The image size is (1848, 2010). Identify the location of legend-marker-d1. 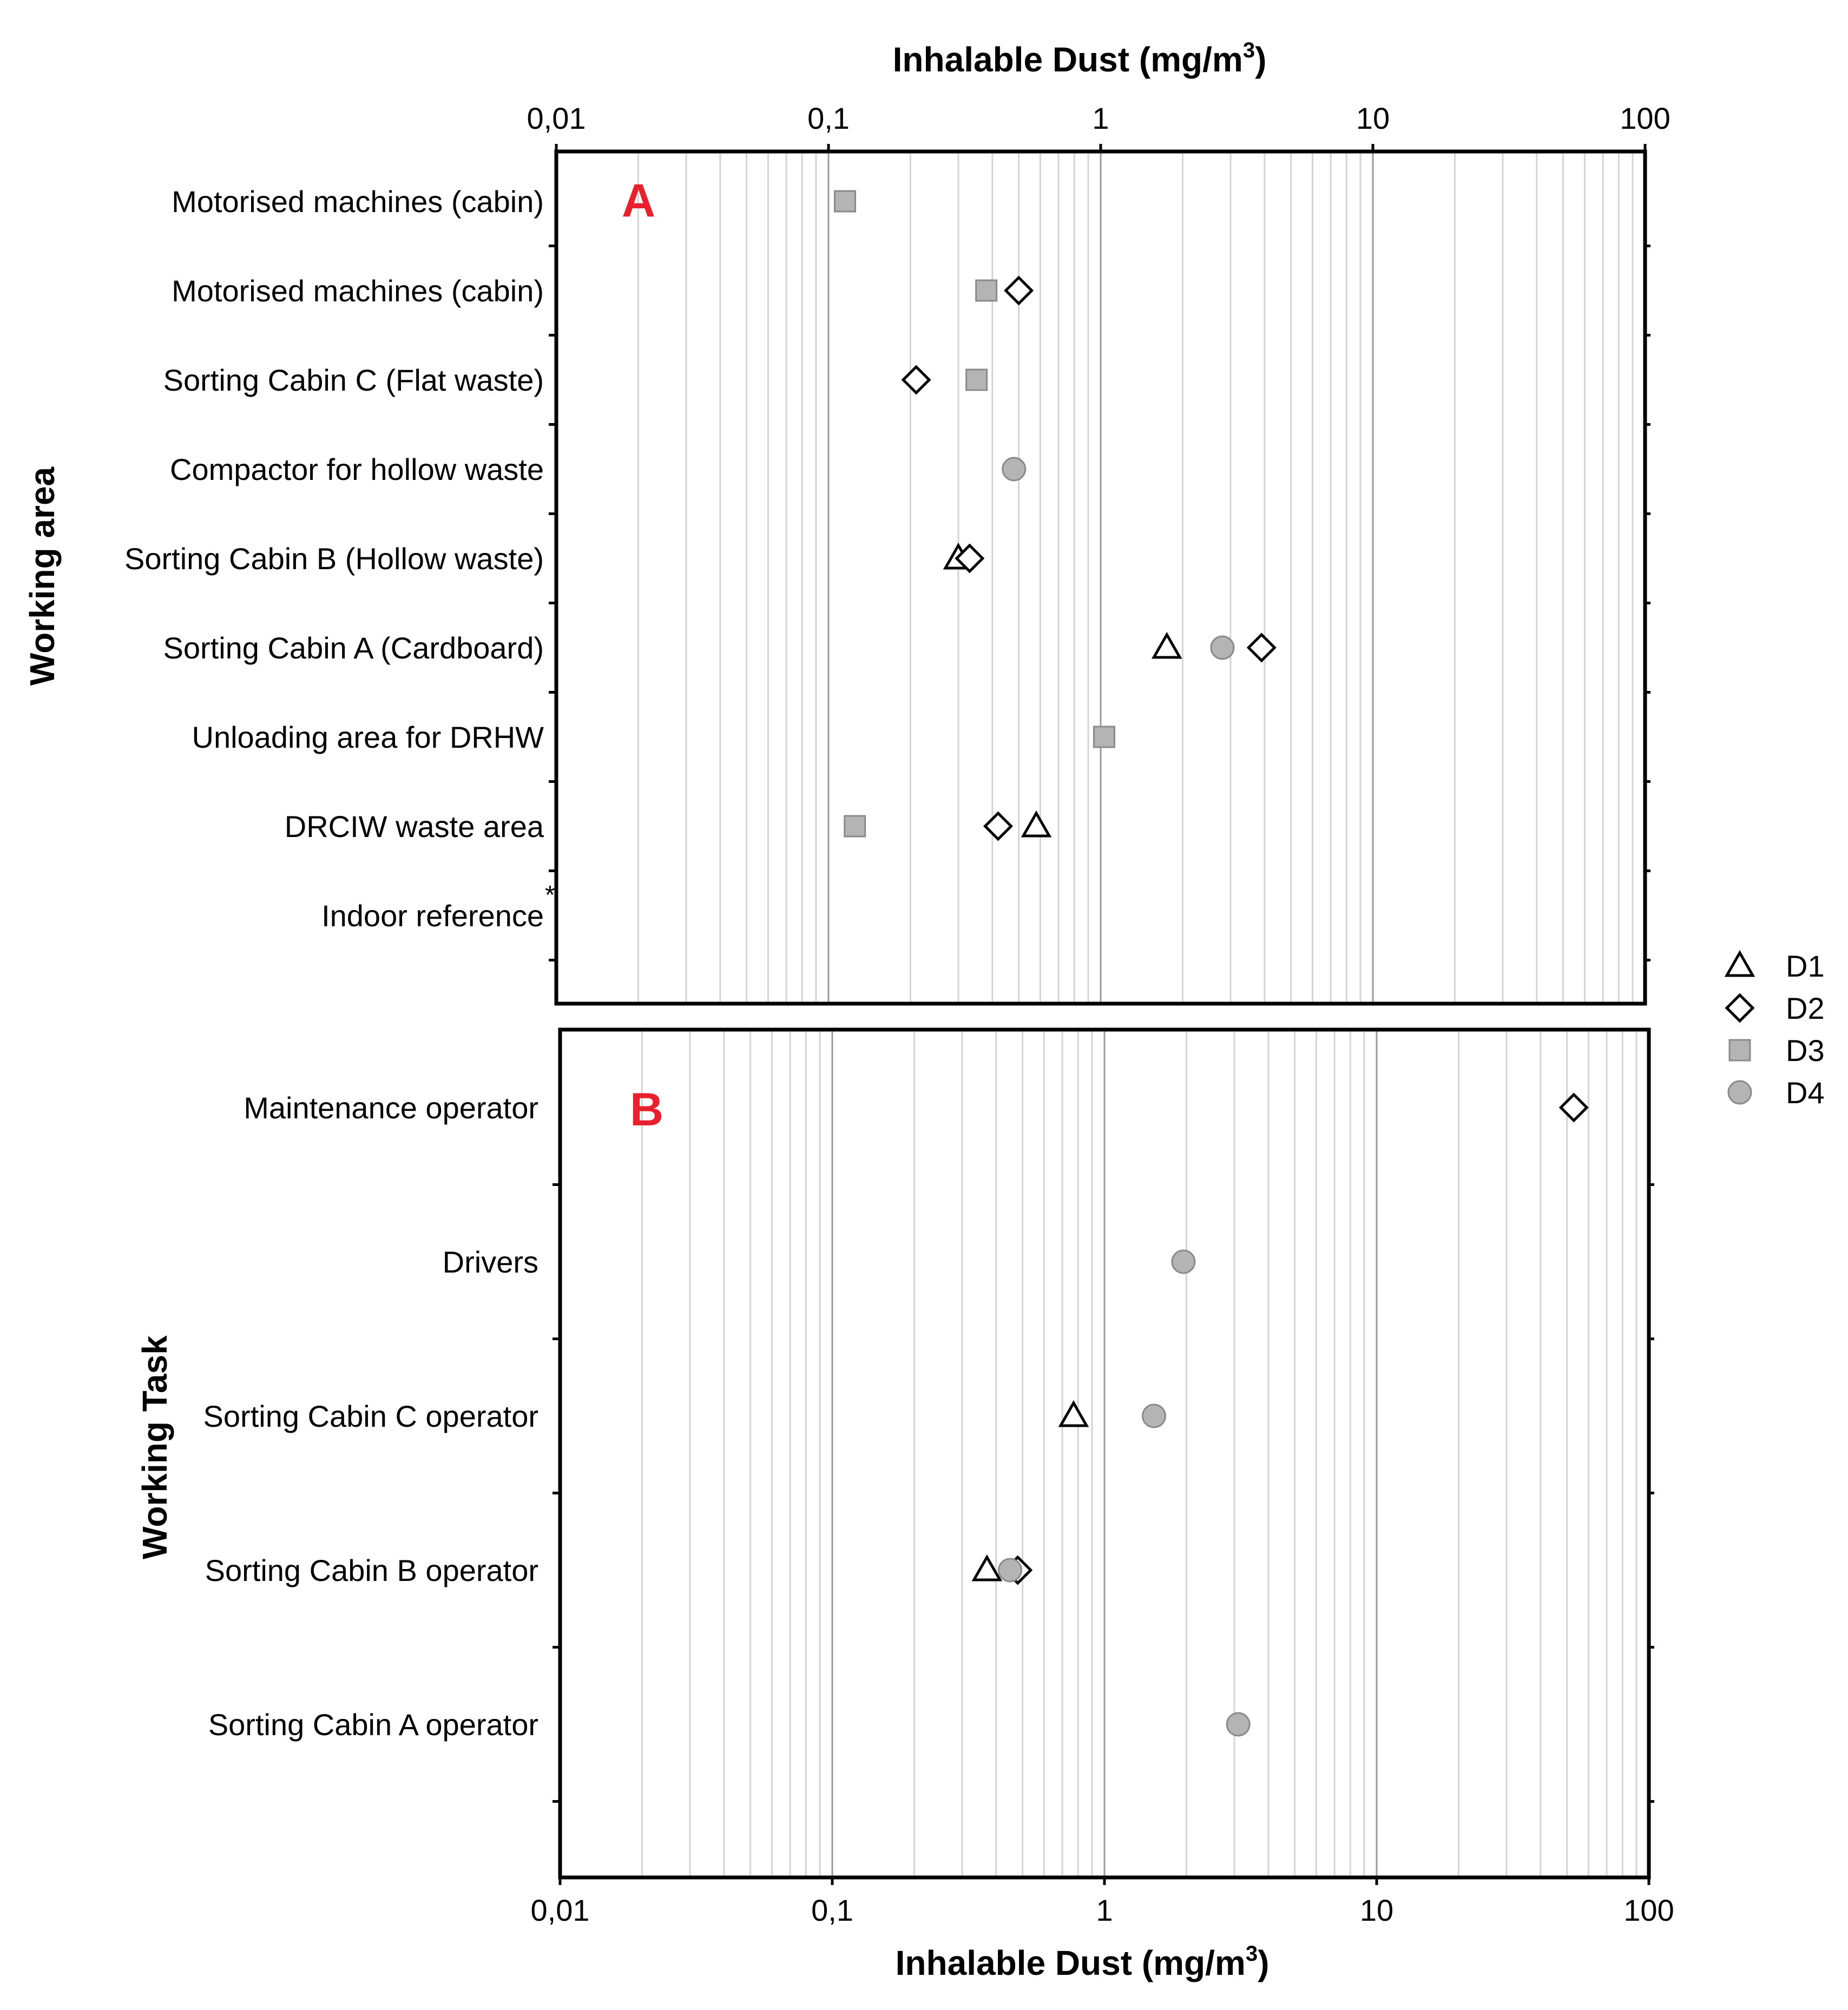
(1739, 963).